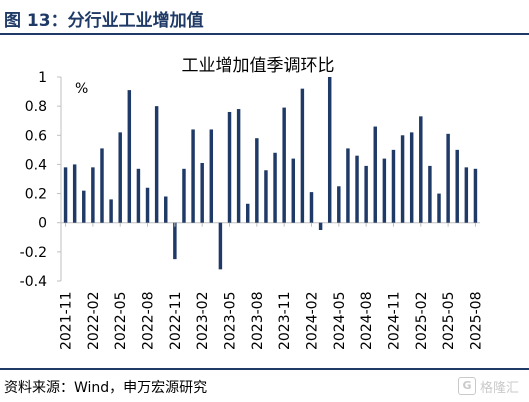  I want to click on x-tick-label: 2023-08, so click(258, 321).